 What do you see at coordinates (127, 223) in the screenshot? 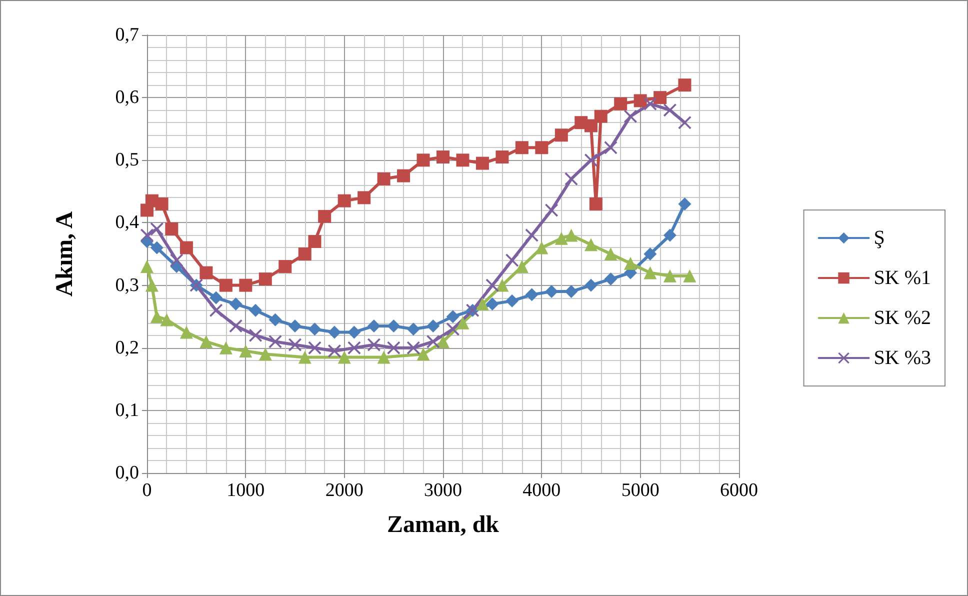
I see `y-tick-label: 0,4` at bounding box center [127, 223].